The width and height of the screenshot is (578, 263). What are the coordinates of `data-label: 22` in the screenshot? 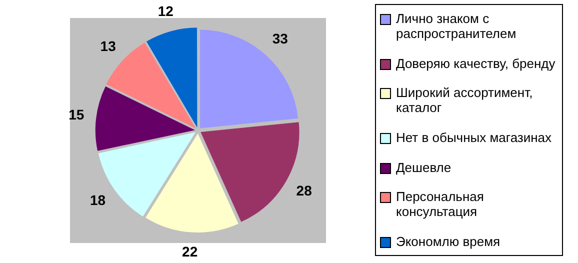 It's located at (190, 252).